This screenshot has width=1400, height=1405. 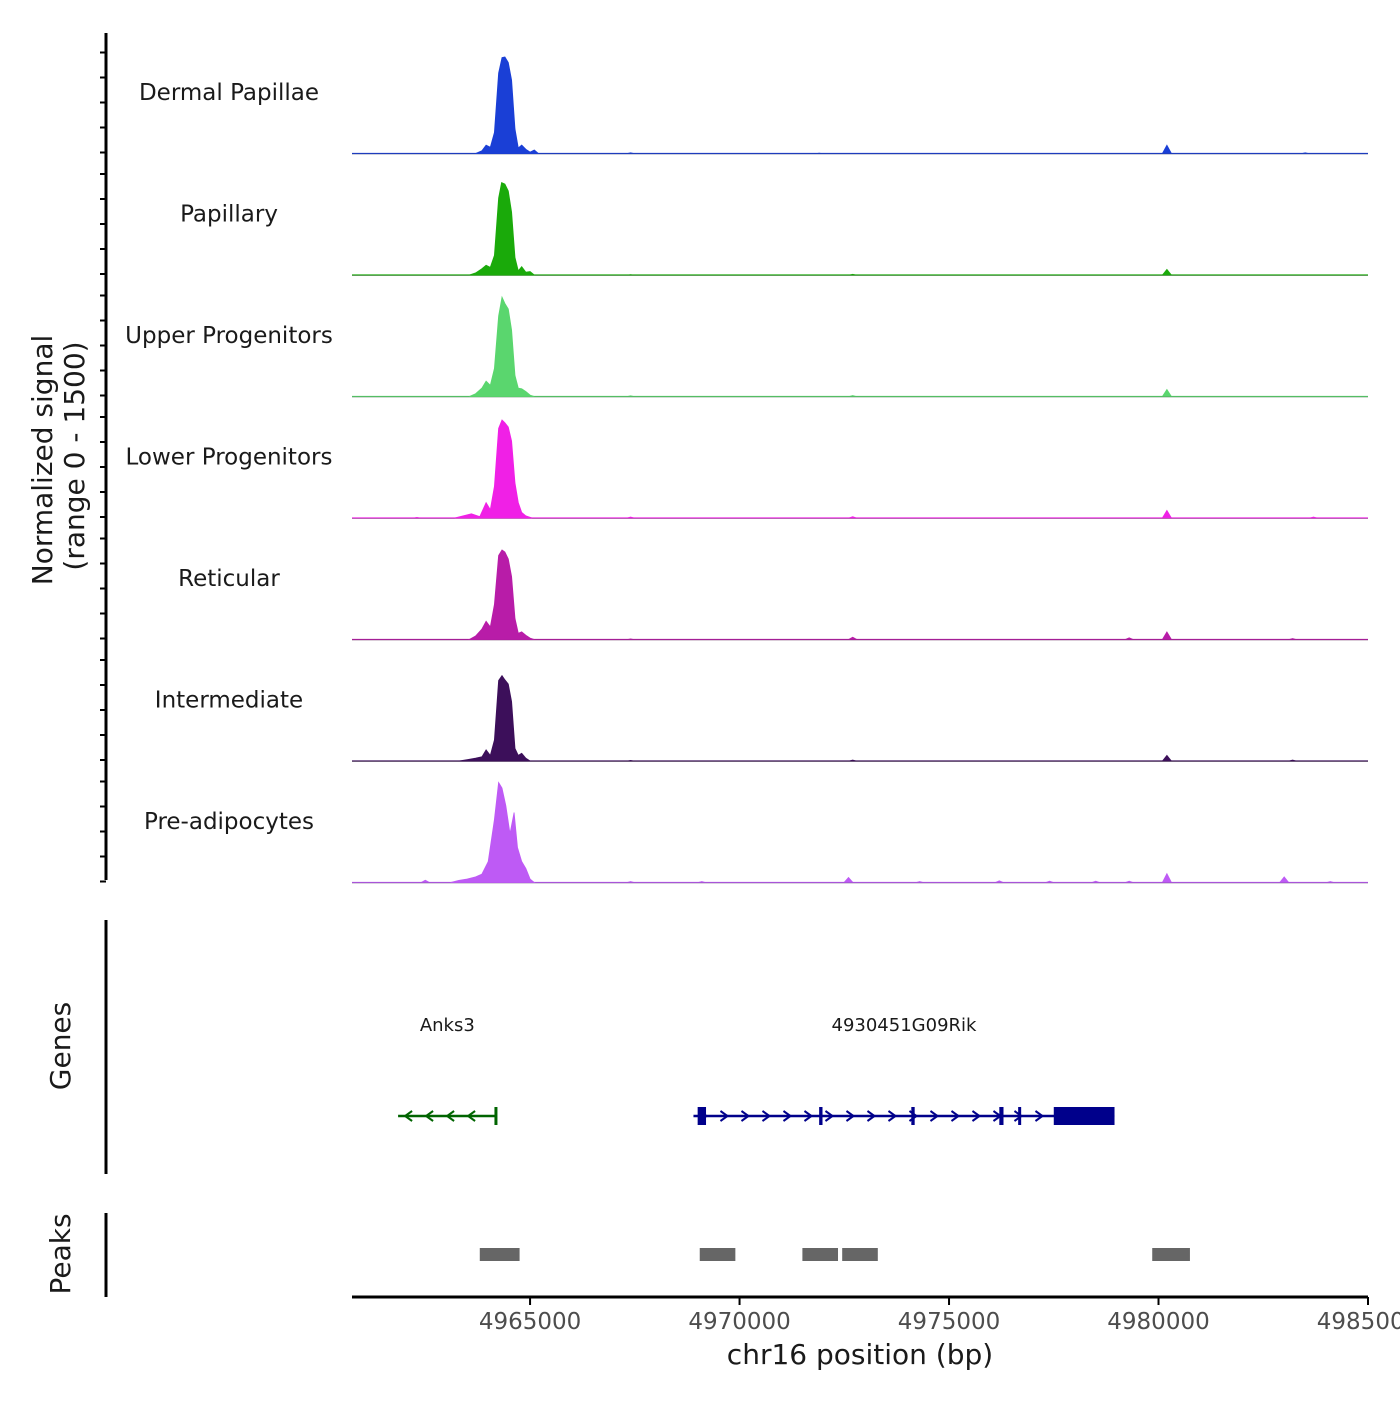 I want to click on peaks-panel-title: Peaks, so click(x=60, y=1253).